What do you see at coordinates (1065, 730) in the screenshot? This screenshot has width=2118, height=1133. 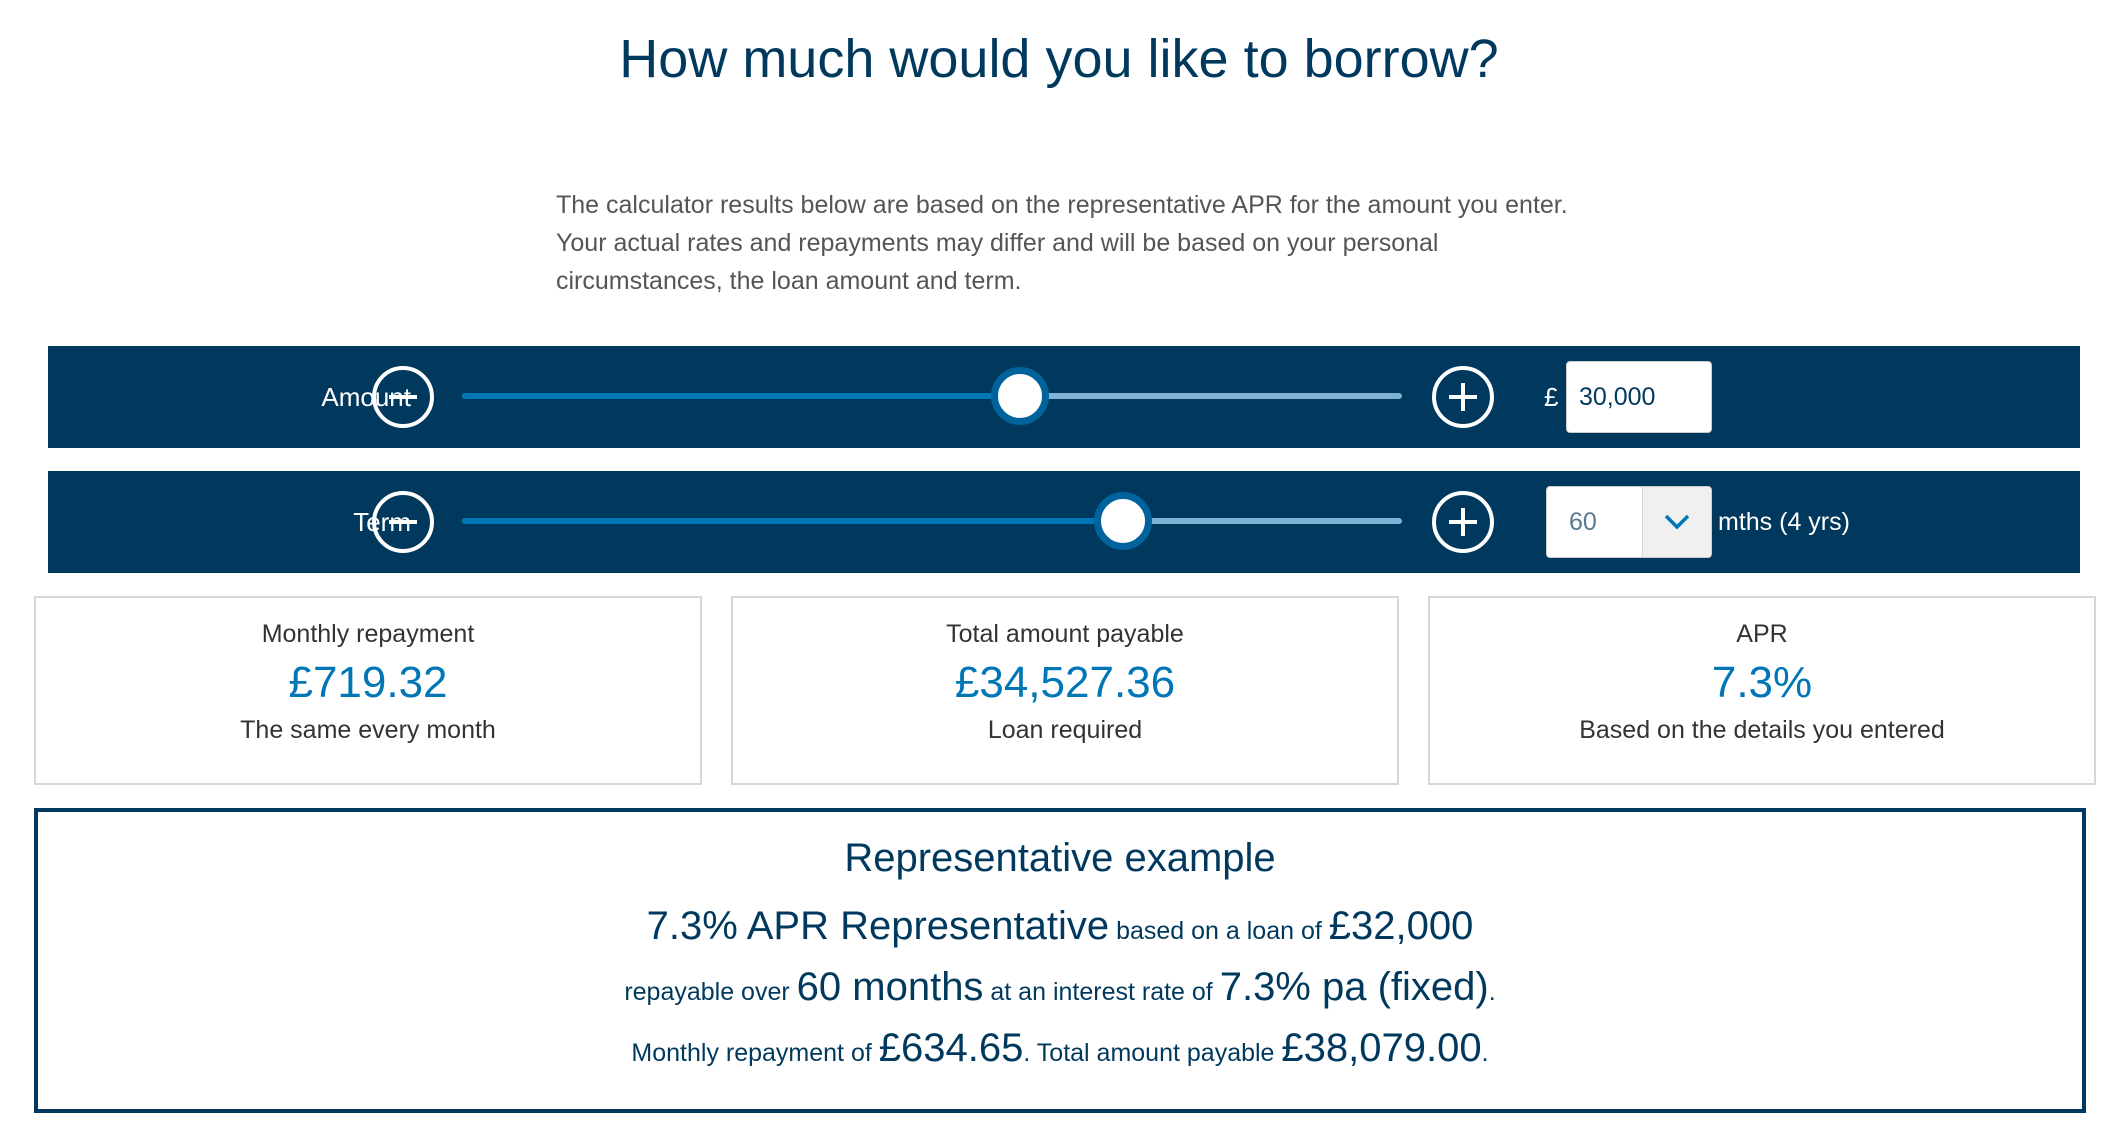 I see `card-subtext: Loan required` at bounding box center [1065, 730].